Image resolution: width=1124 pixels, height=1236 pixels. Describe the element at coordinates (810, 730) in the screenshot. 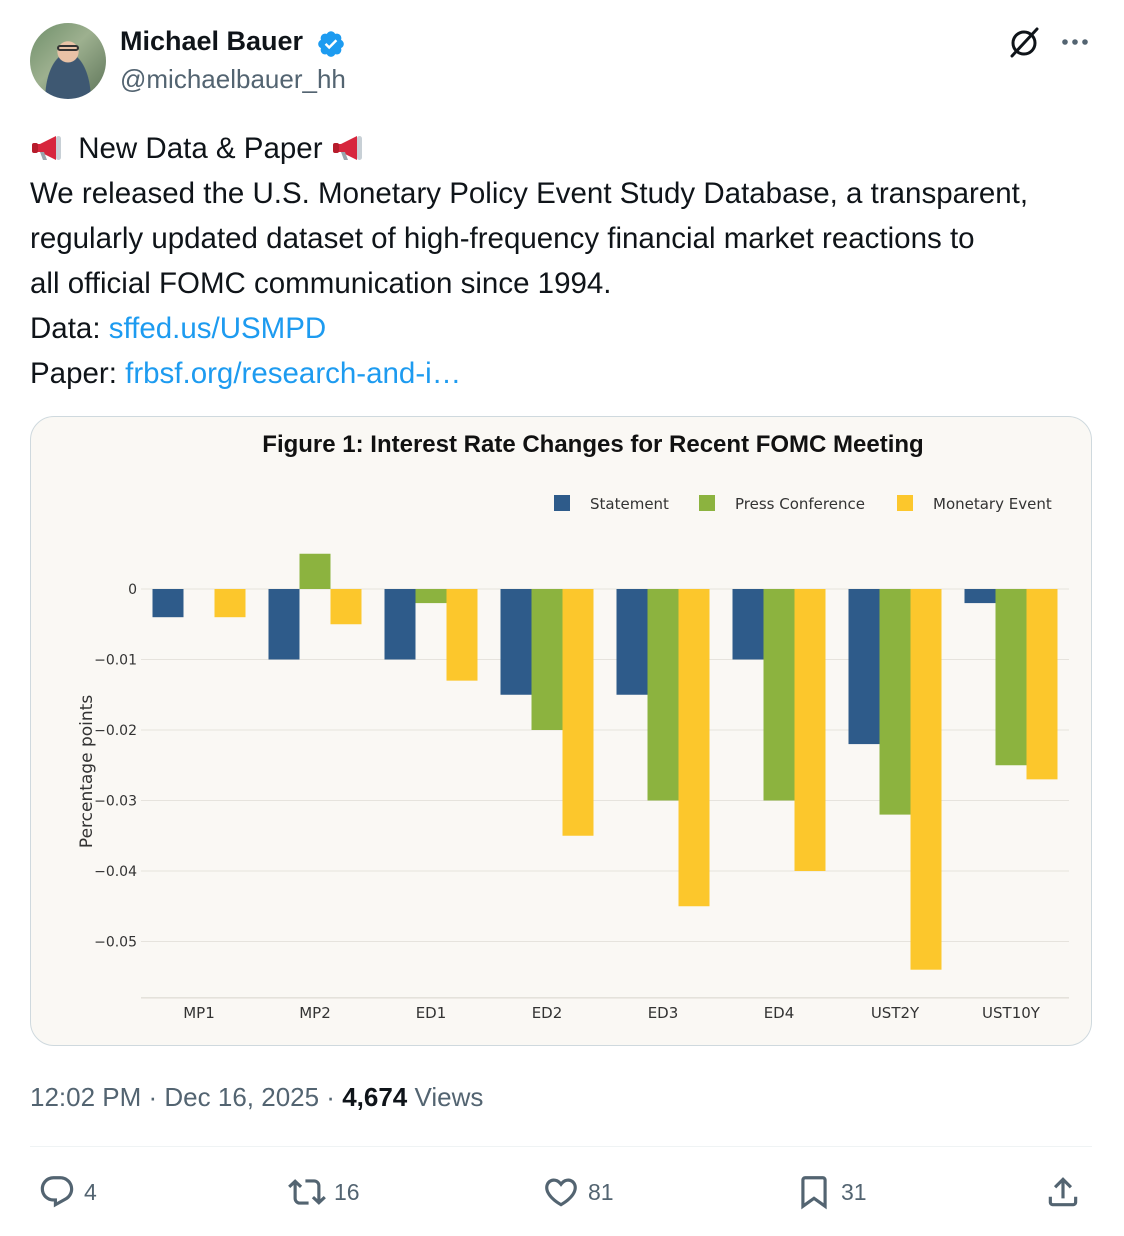

I see `bar-monetary-event-ed4` at that location.